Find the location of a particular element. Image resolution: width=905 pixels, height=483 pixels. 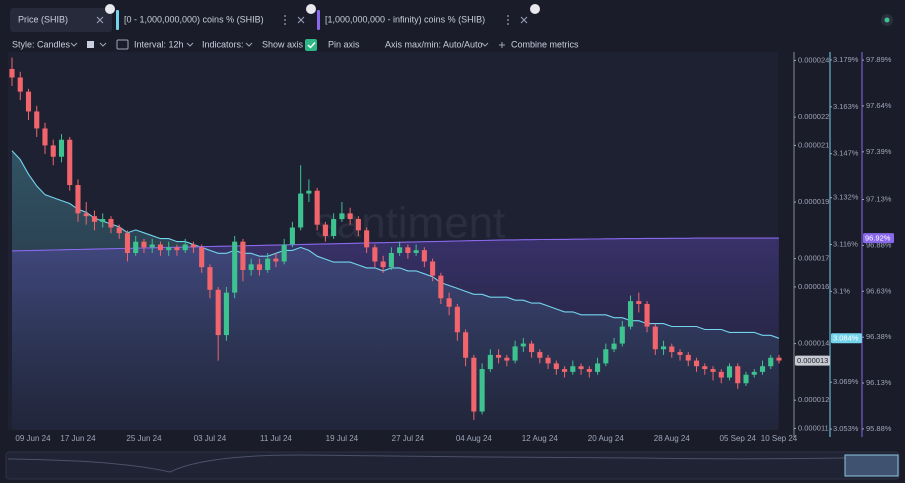

calendar-icon is located at coordinates (122, 44).